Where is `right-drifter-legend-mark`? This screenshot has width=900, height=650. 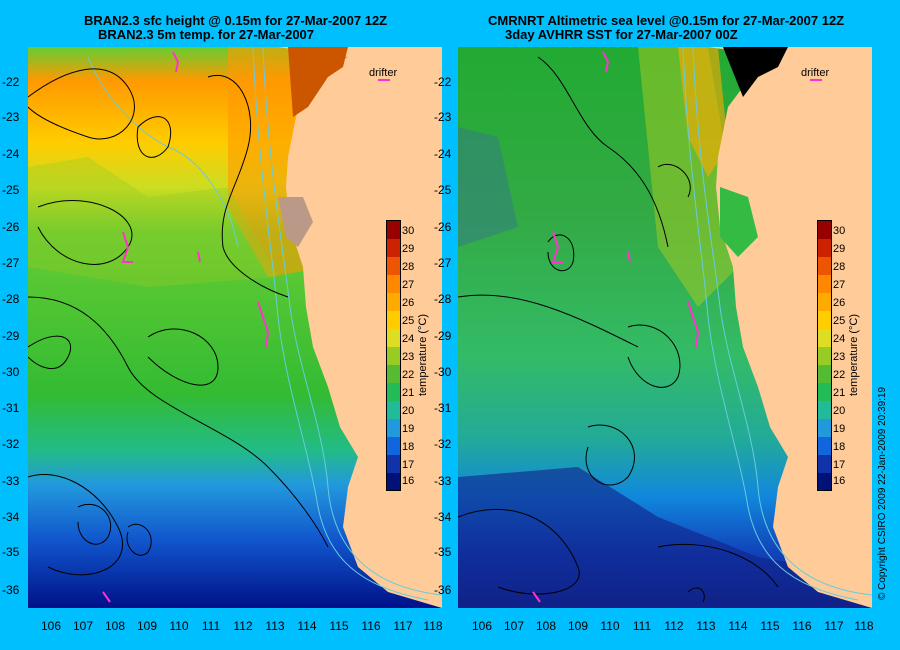
right-drifter-legend-mark is located at coordinates (816, 80).